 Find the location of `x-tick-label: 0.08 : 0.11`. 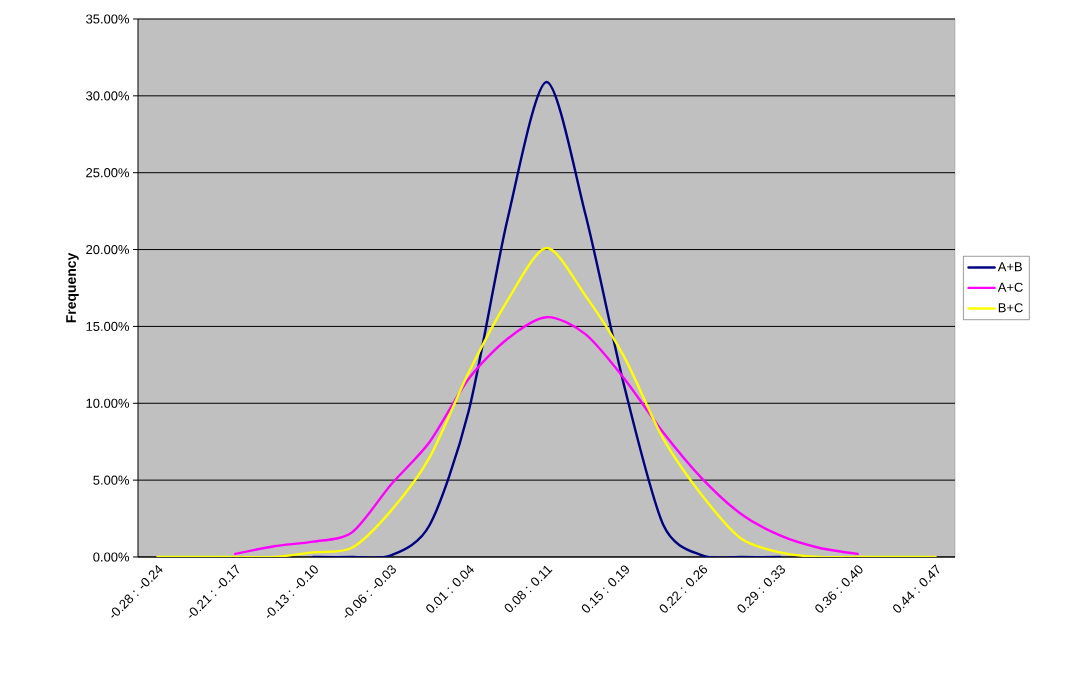

x-tick-label: 0.08 : 0.11 is located at coordinates (528, 588).